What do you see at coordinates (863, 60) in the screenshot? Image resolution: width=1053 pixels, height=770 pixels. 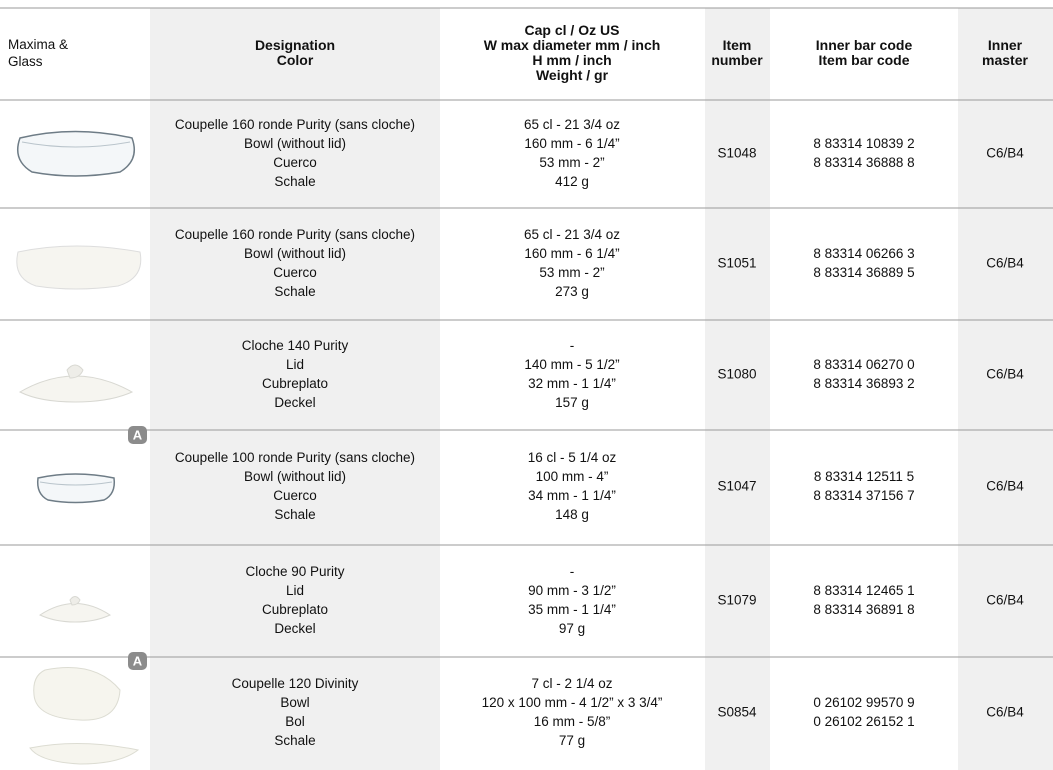 I see `header-bar-code-line: Item bar code` at bounding box center [863, 60].